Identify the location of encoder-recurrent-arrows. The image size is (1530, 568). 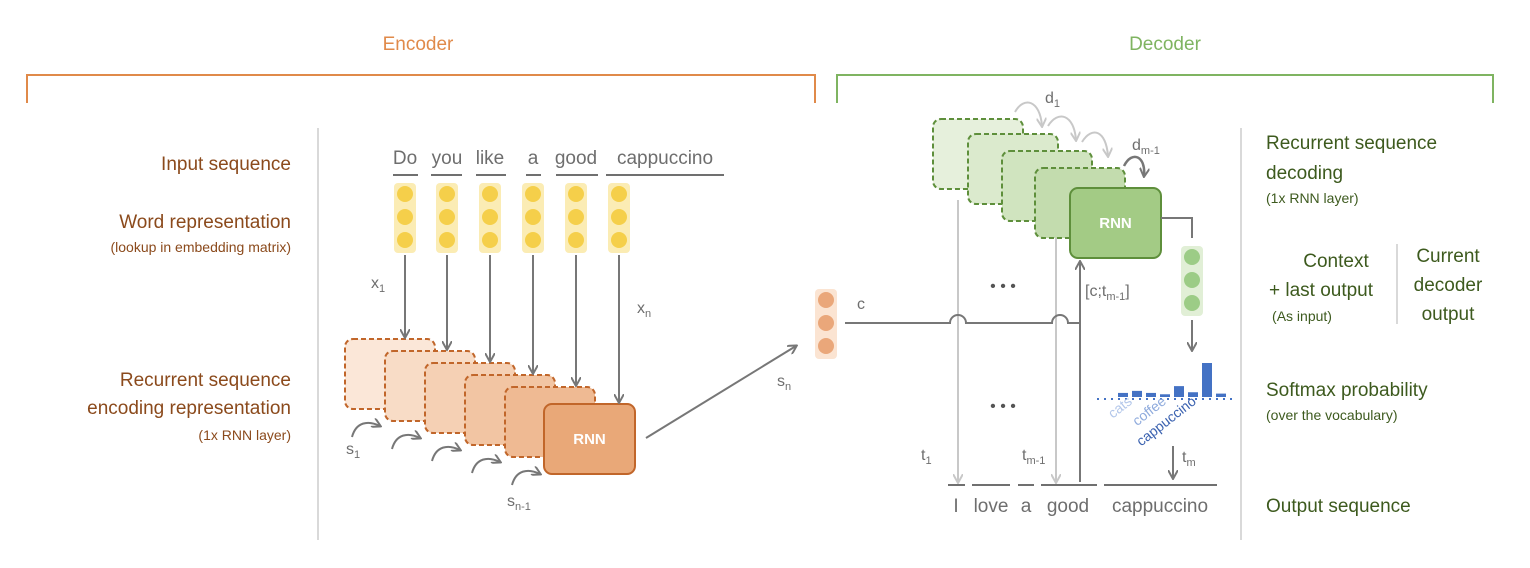
(445, 454).